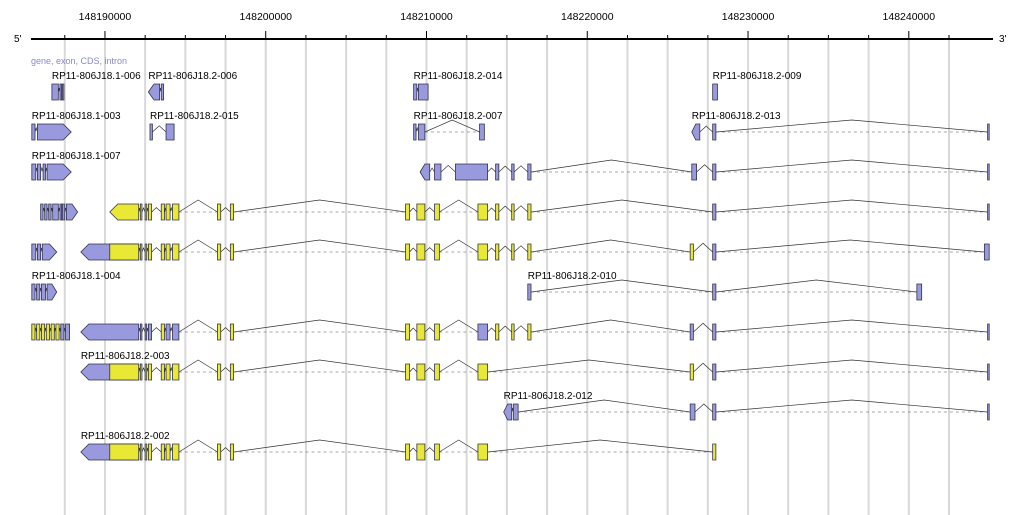 Image resolution: width=1024 pixels, height=515 pixels. I want to click on transcript: RP11-806J18.2-003, so click(535, 366).